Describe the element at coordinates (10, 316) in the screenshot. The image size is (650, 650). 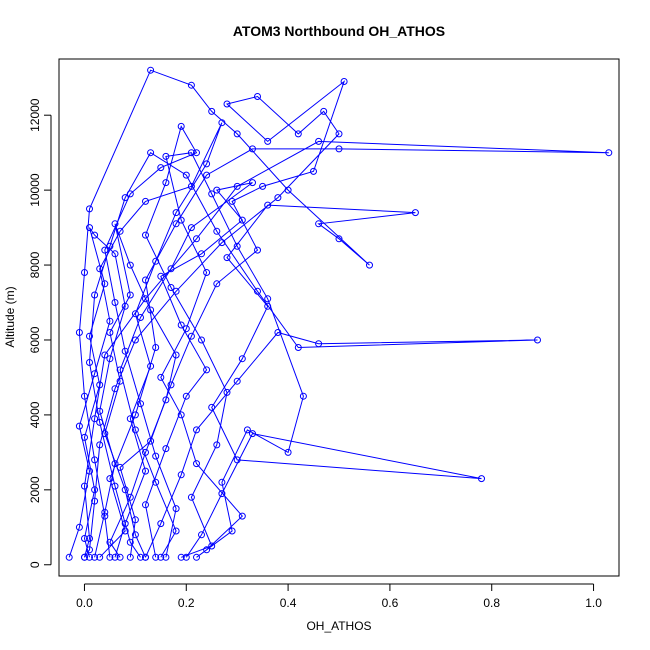
I see `y-axis-label: Altitude (m)` at that location.